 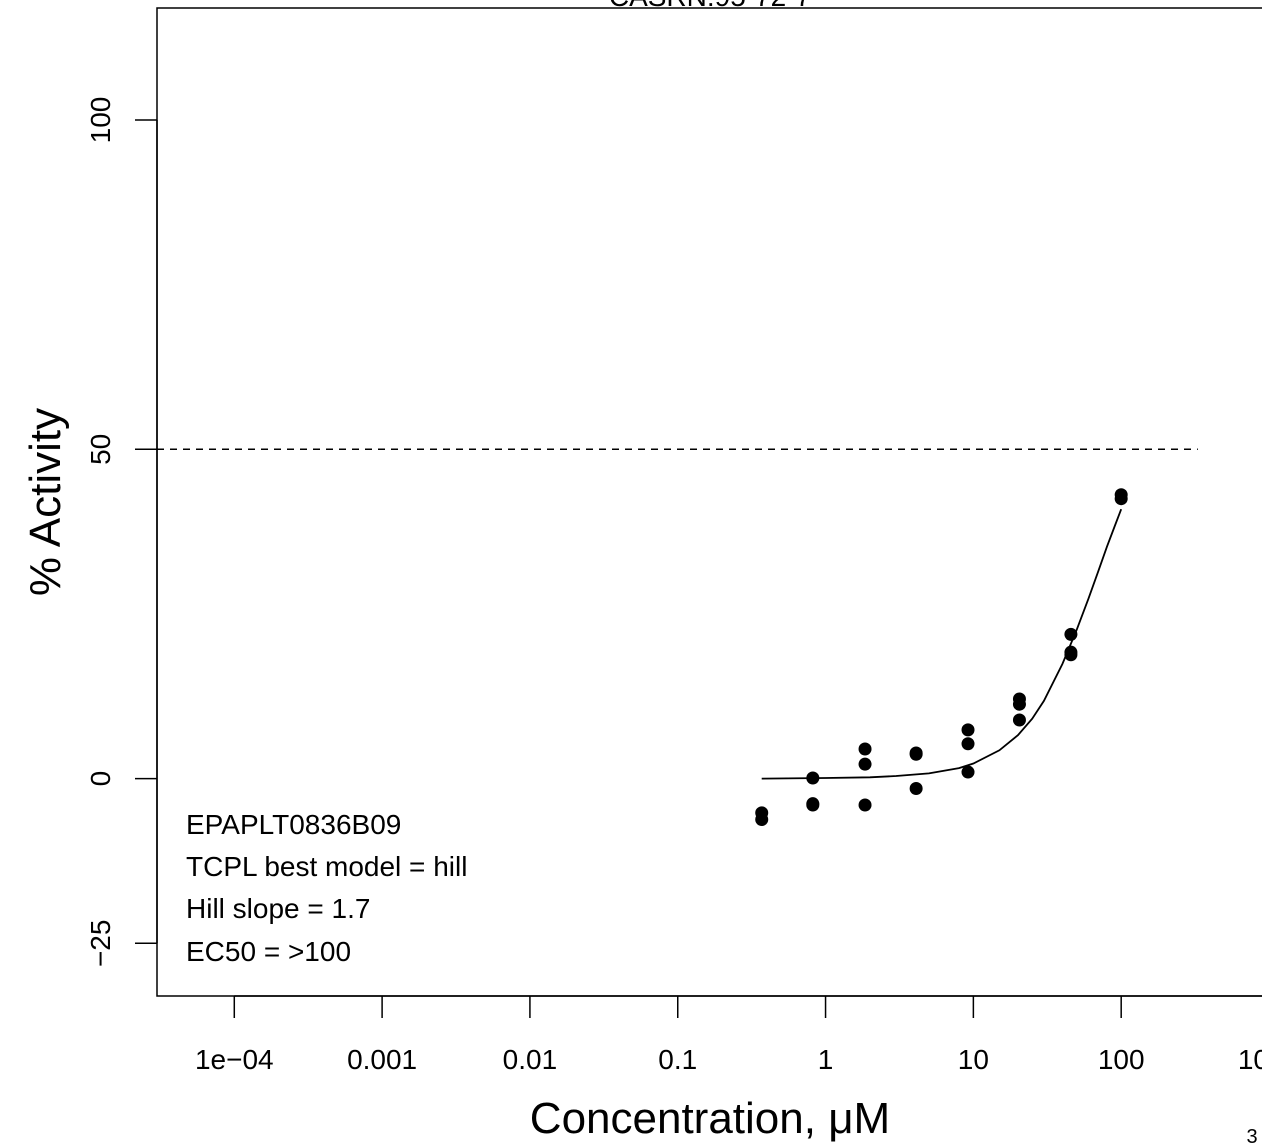 I want to click on page-number: 3, so click(x=1251, y=1135).